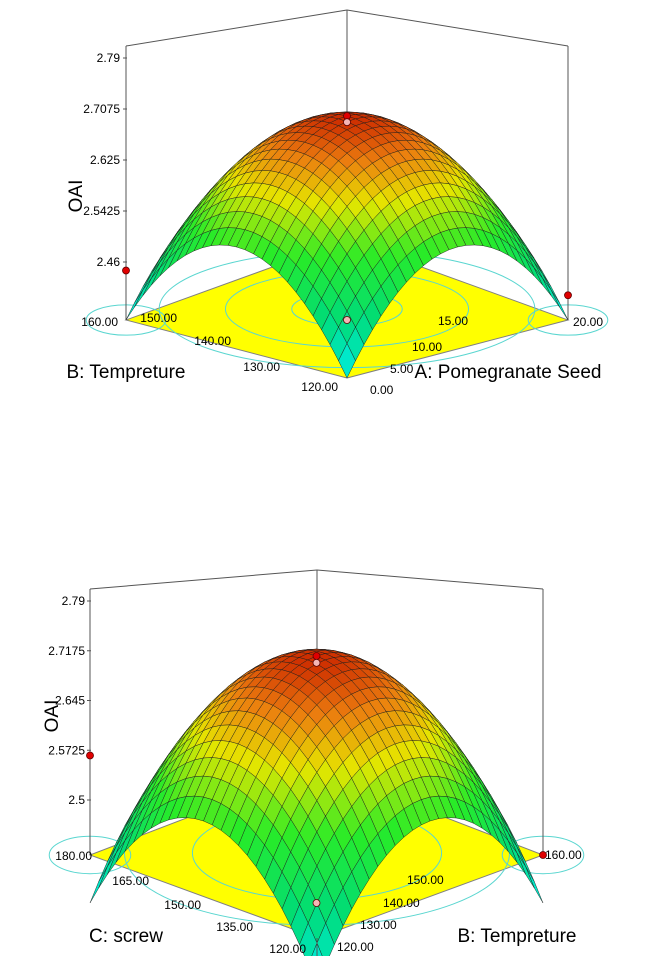 The image size is (653, 961). What do you see at coordinates (563, 855) in the screenshot?
I see `x-tick-label: 160.00` at bounding box center [563, 855].